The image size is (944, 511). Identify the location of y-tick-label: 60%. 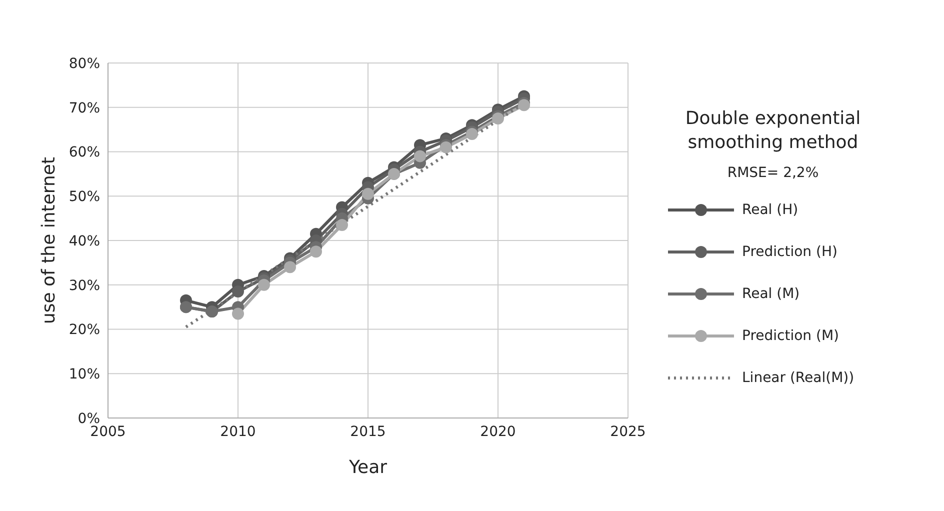
(84, 152).